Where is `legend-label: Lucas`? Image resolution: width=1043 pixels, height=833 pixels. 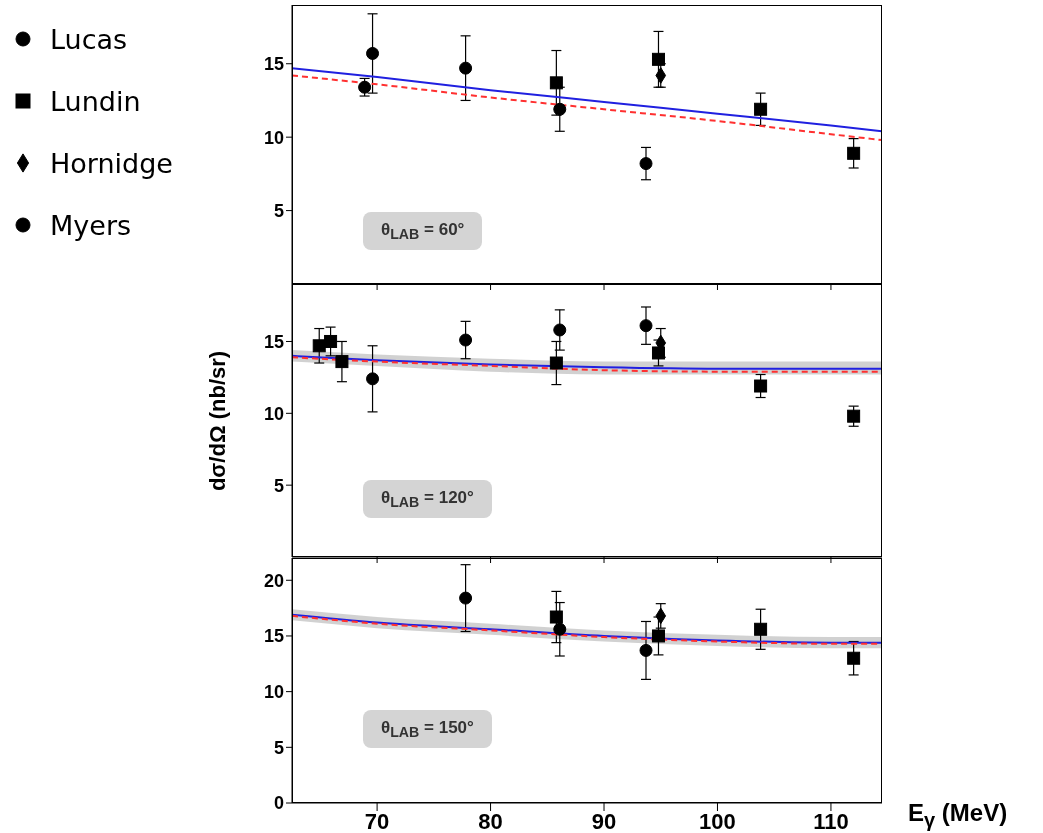
legend-label: Lucas is located at coordinates (89, 39).